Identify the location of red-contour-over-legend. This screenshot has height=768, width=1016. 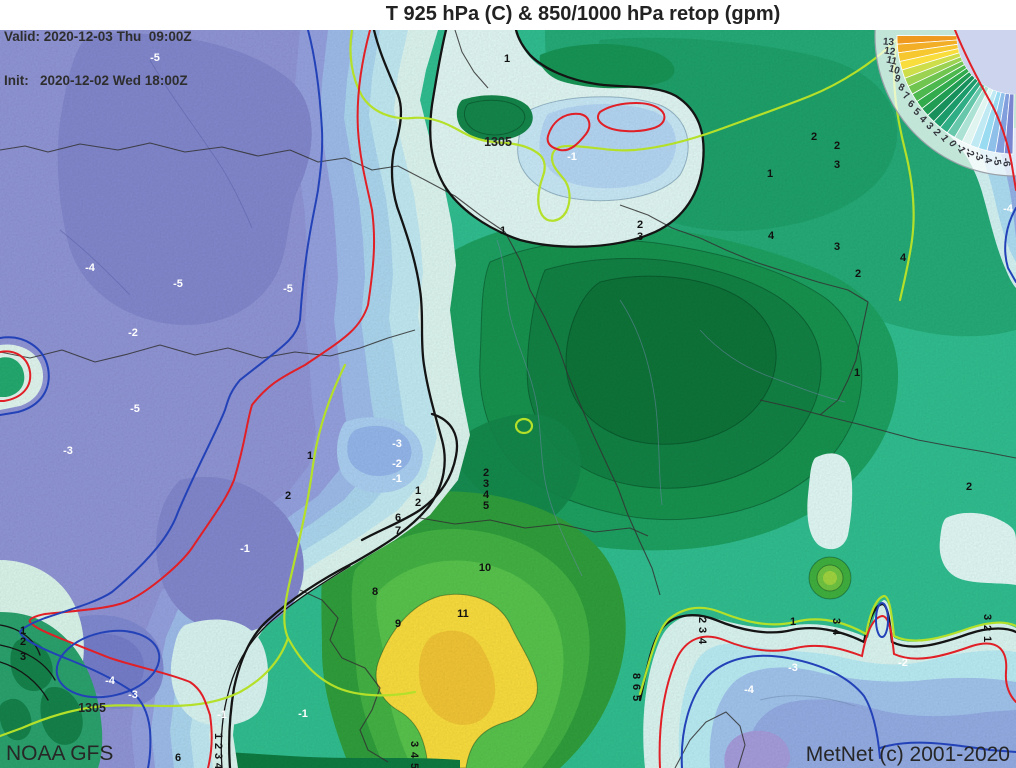
(985, 110).